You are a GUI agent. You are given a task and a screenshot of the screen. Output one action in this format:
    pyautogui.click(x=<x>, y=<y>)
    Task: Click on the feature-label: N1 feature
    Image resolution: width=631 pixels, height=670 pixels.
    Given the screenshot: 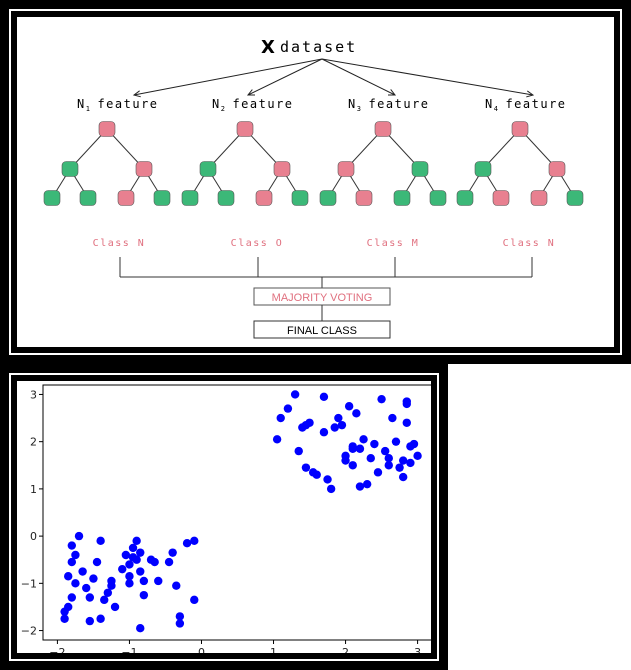 What is the action you would take?
    pyautogui.click(x=118, y=105)
    